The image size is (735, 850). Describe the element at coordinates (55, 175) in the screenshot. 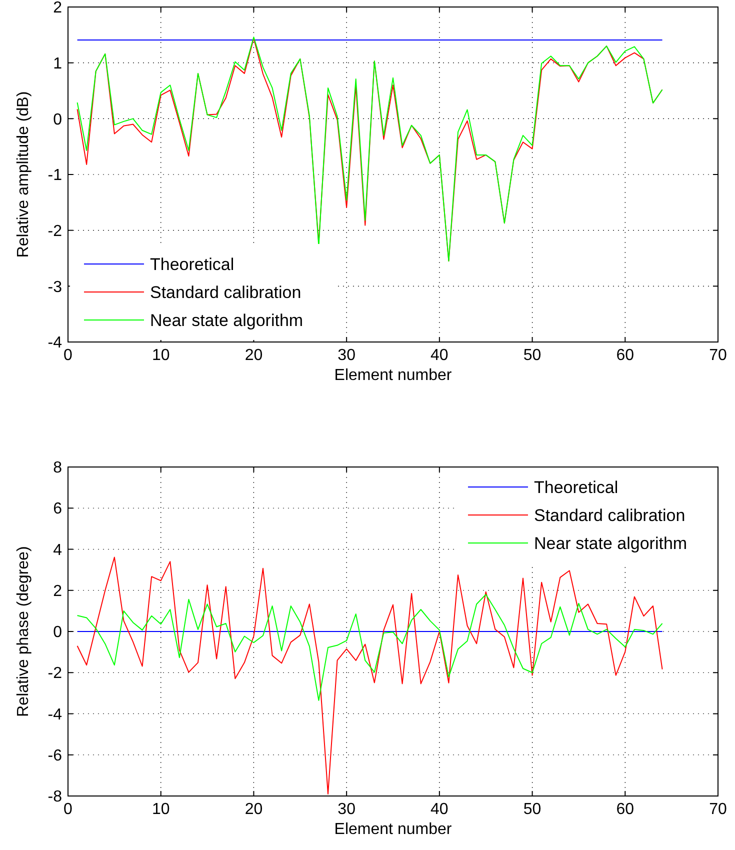

I see `y-tick-label: -1` at that location.